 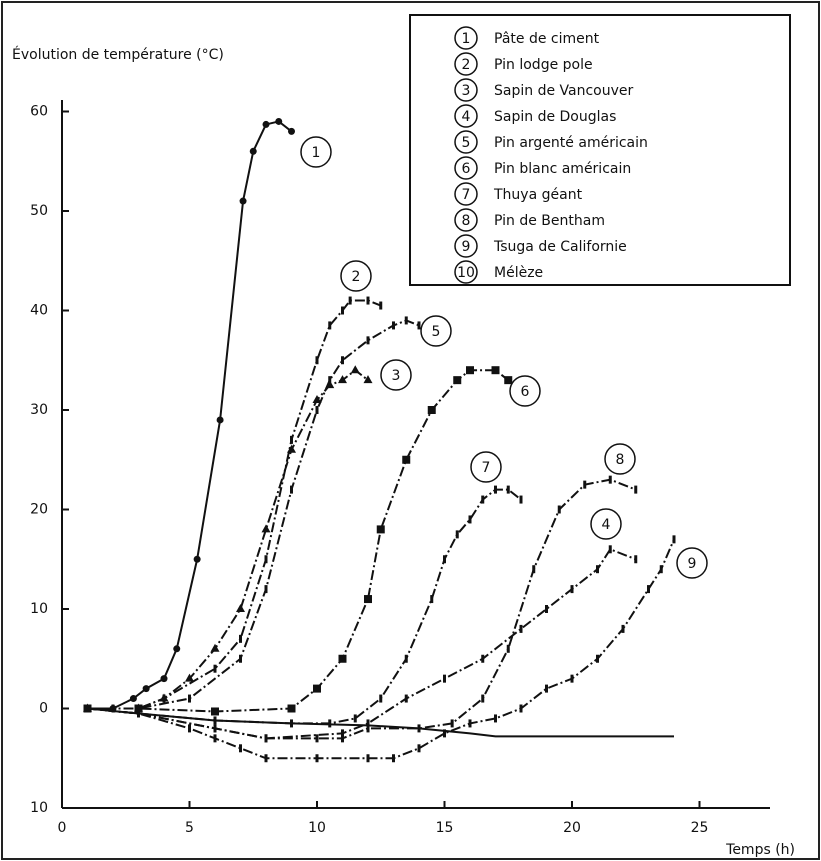 I want to click on legend-label: Pâte de ciment, so click(x=547, y=39).